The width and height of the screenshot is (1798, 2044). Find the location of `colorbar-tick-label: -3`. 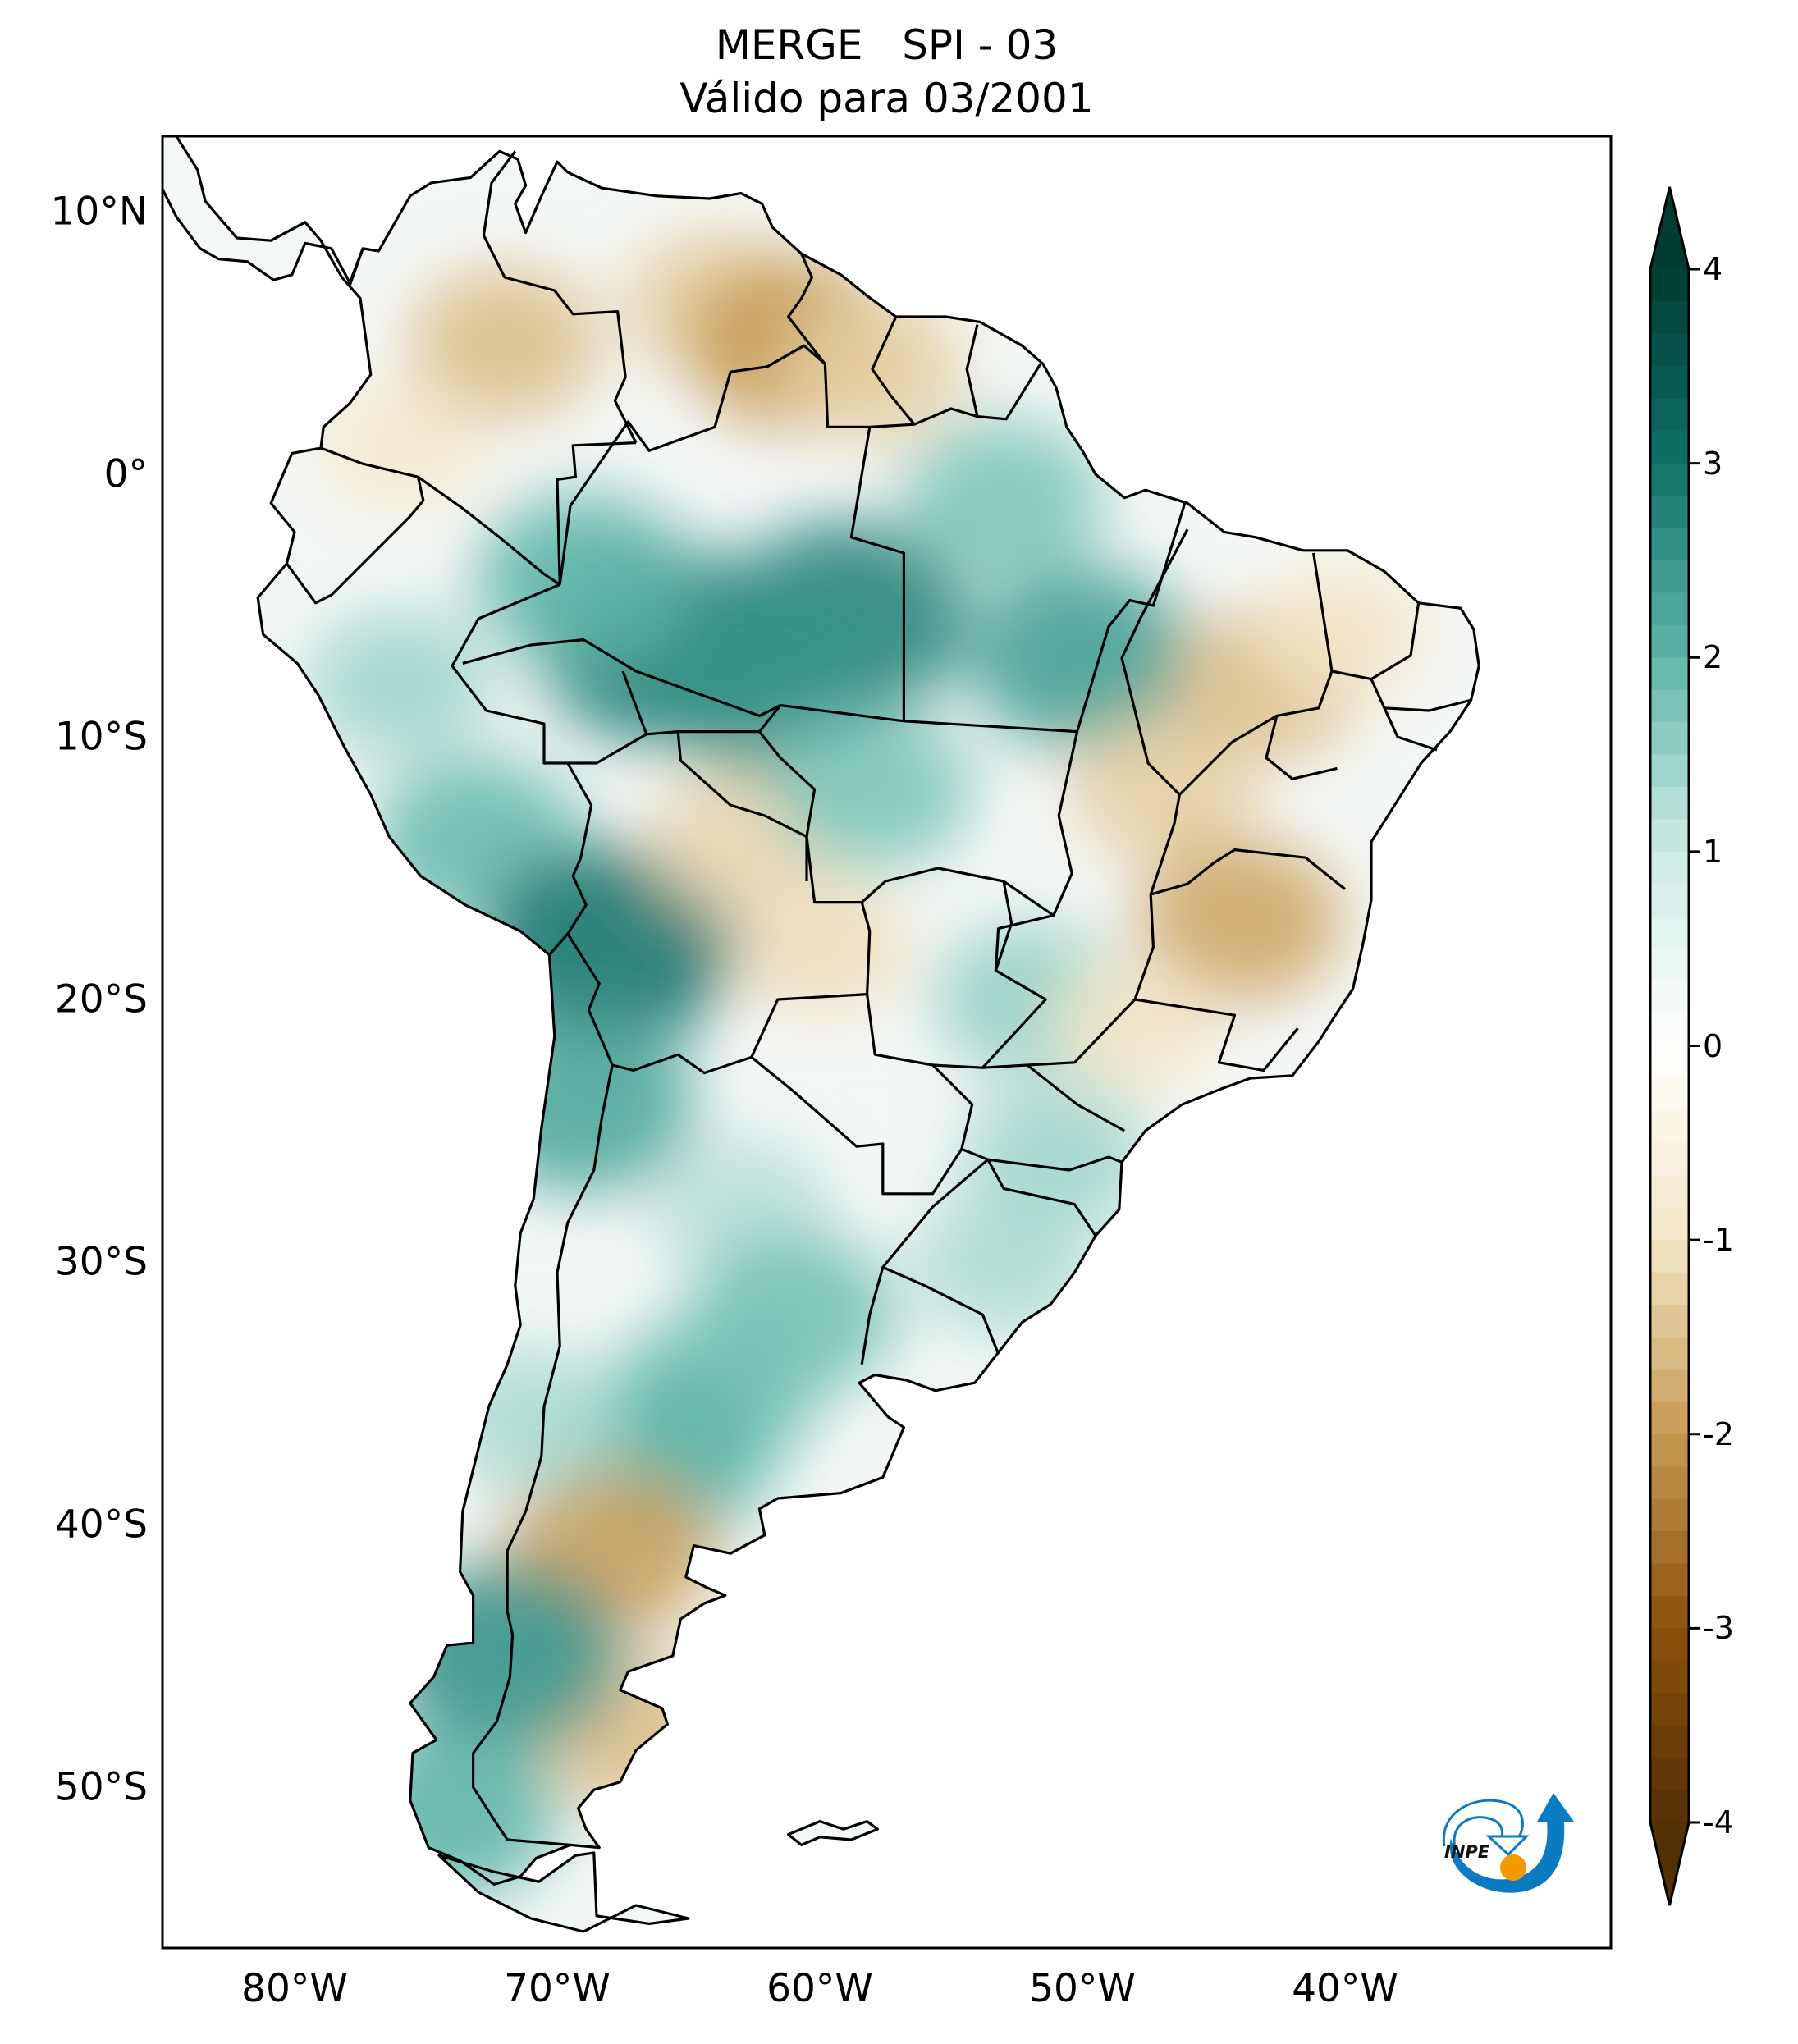

colorbar-tick-label: -3 is located at coordinates (1718, 1628).